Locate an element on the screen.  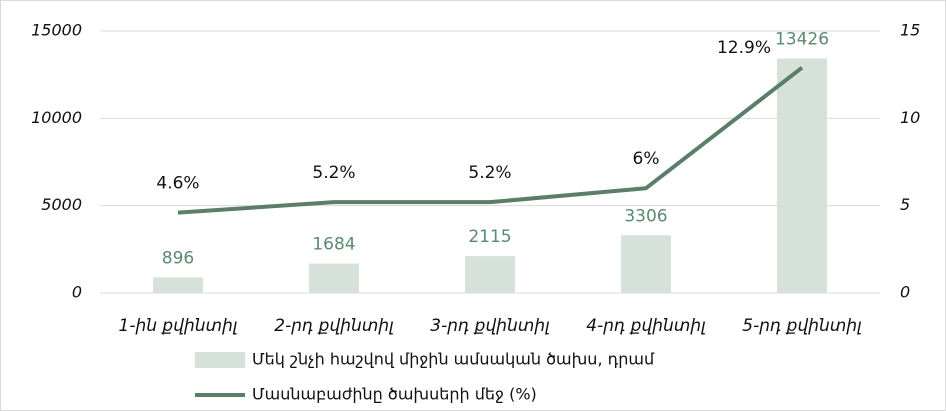
line-value-label: 6% is located at coordinates (646, 159).